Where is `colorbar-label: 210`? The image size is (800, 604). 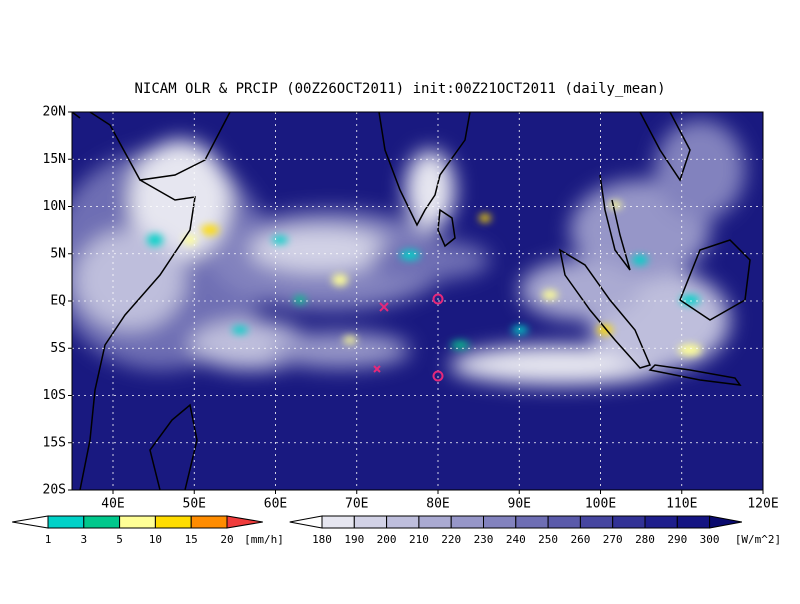 colorbar-label: 210 is located at coordinates (419, 539).